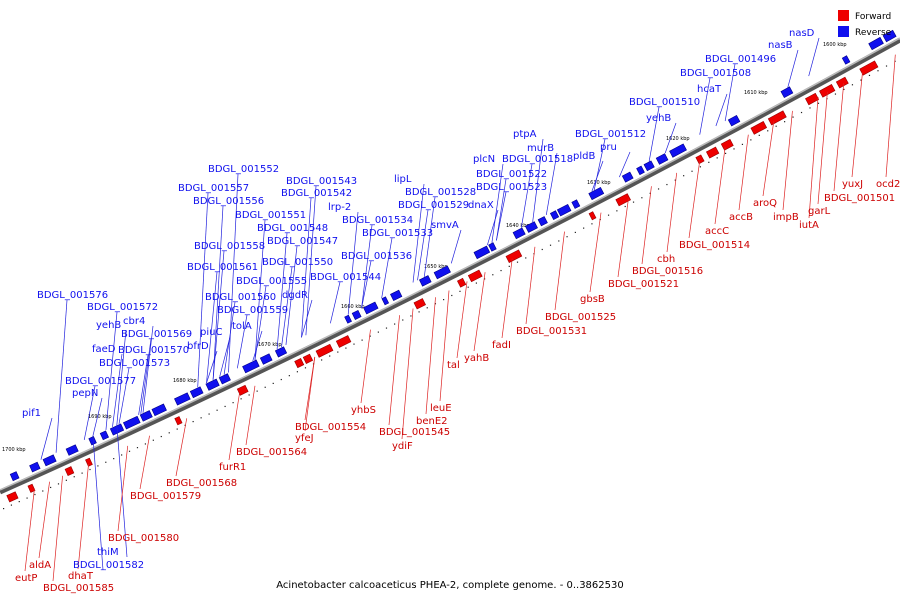 Image resolution: width=900 pixels, height=600 pixels. Describe the element at coordinates (122, 307) in the screenshot. I see `gene-label: BDGL_001572` at that location.